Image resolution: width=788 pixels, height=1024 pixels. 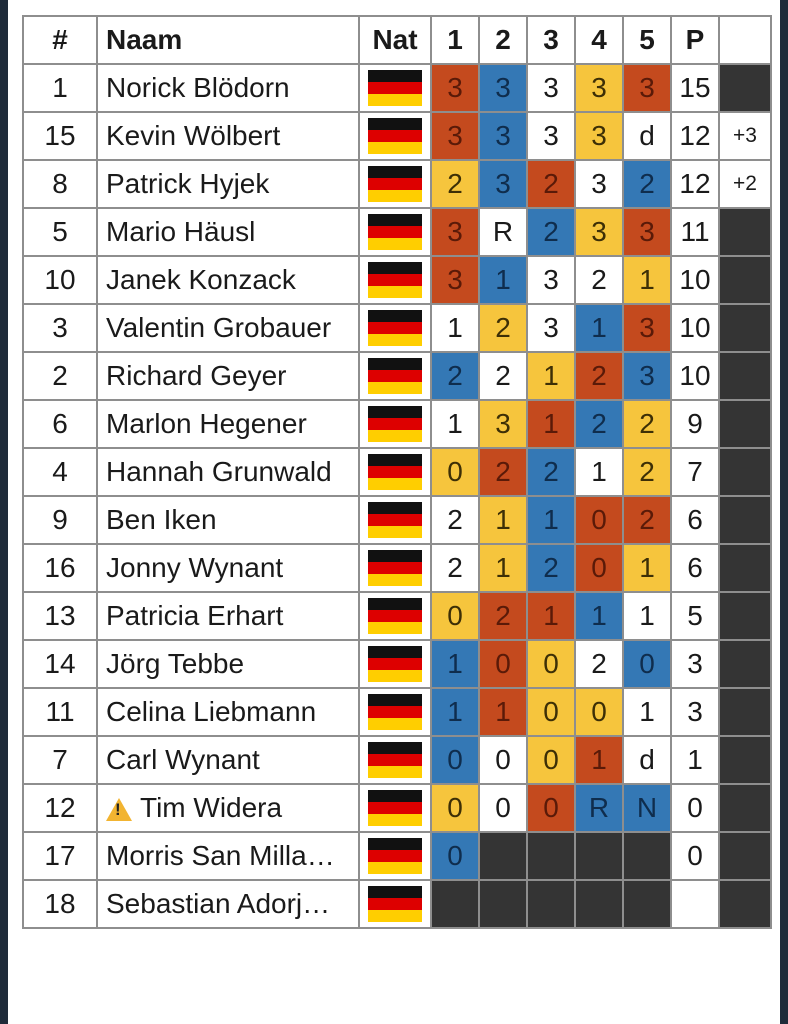 I want to click on table-row: 13 Patricia Erhart 0 2 1 1 1 5, so click(x=397, y=616).